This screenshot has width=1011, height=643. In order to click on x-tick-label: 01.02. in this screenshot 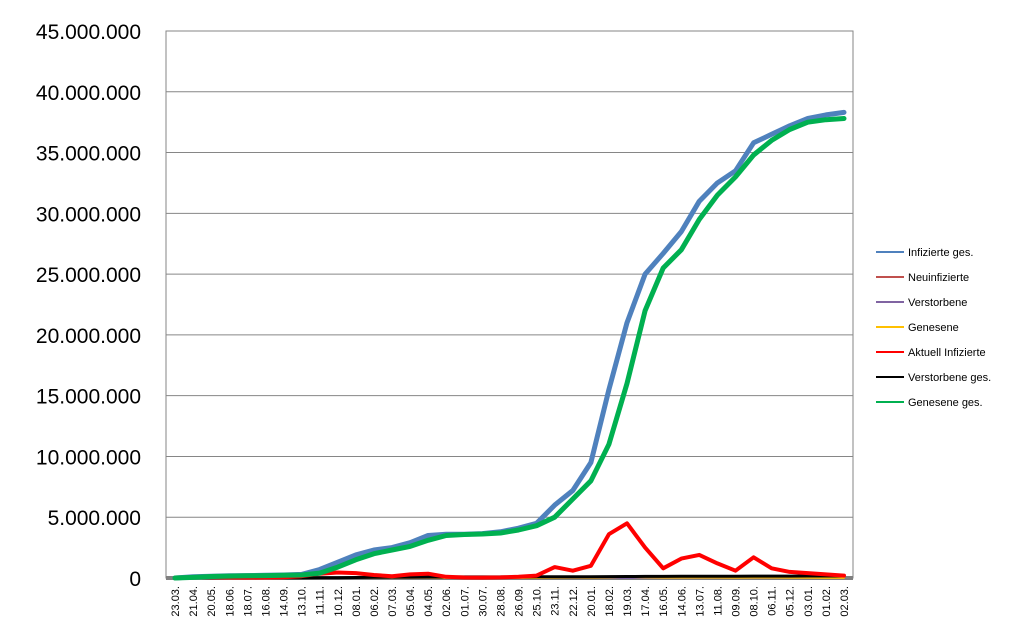, I will do `click(827, 601)`.